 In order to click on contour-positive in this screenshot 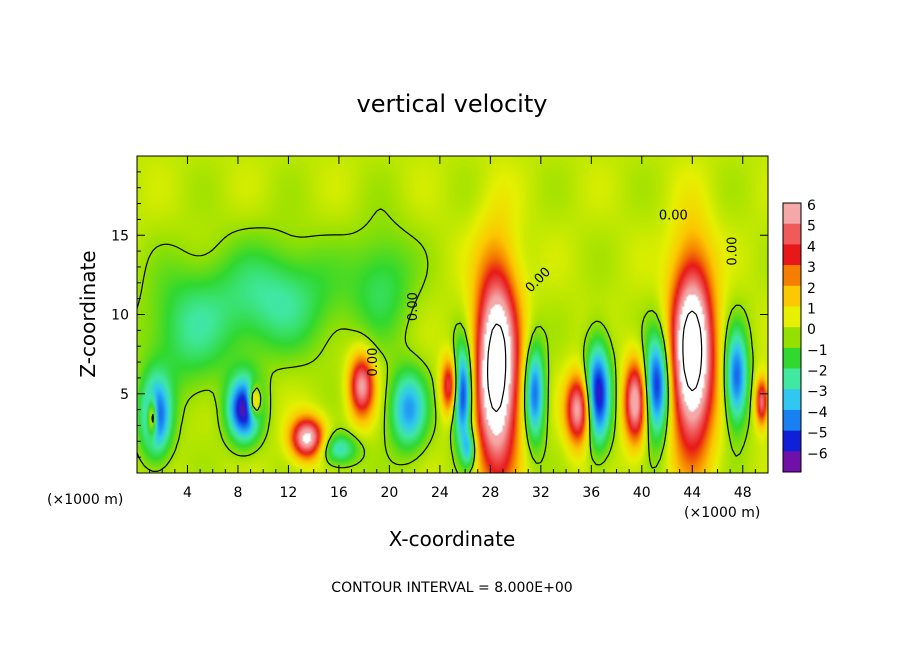, I will do `click(595, 361)`.